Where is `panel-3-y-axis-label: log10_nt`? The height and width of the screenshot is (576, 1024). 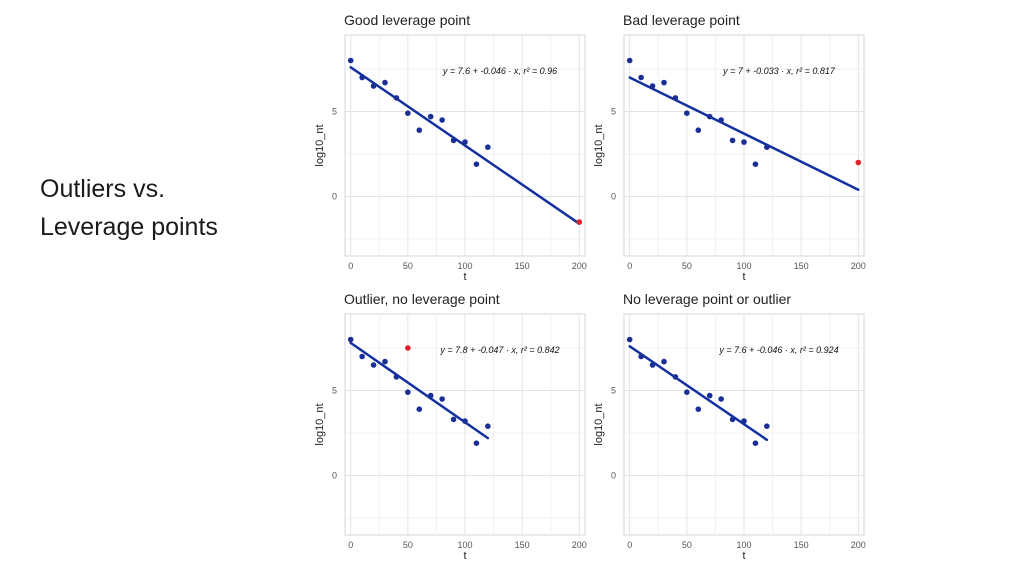 panel-3-y-axis-label: log10_nt is located at coordinates (320, 424).